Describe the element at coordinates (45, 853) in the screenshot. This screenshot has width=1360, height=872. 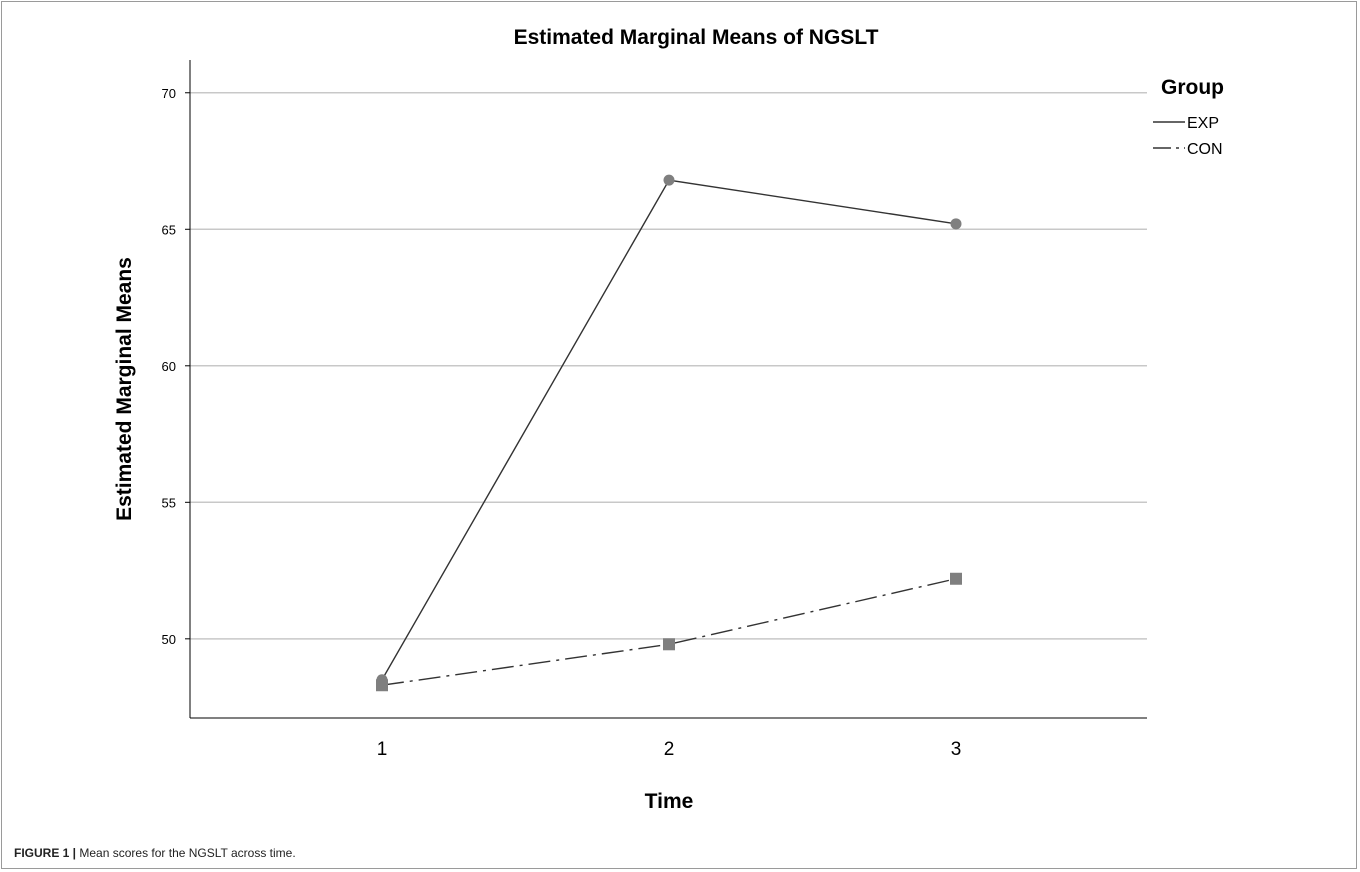
I see `caption-label: FIGURE 1 |` at that location.